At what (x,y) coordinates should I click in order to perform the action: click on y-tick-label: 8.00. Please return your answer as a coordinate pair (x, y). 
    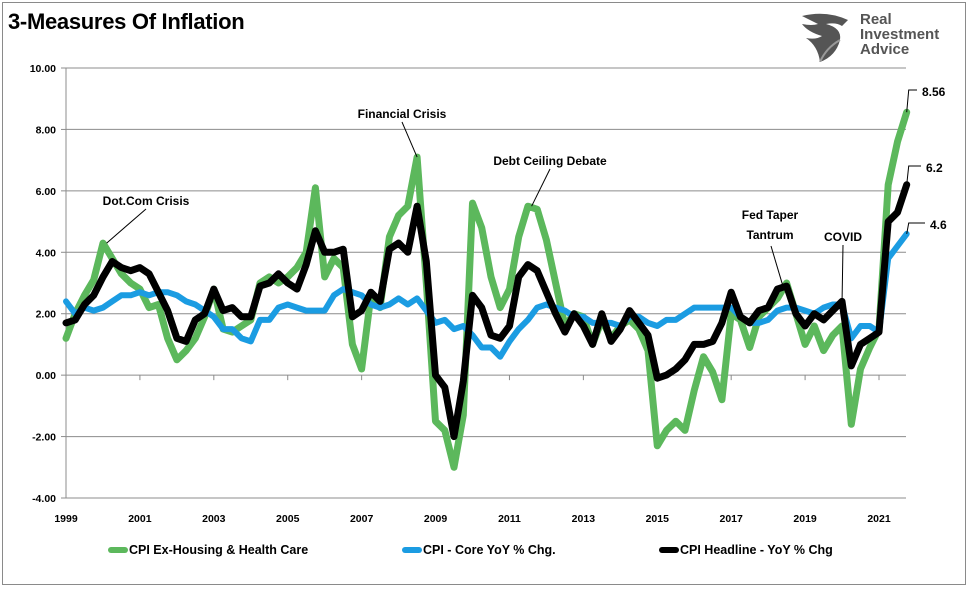
    Looking at the image, I should click on (46, 130).